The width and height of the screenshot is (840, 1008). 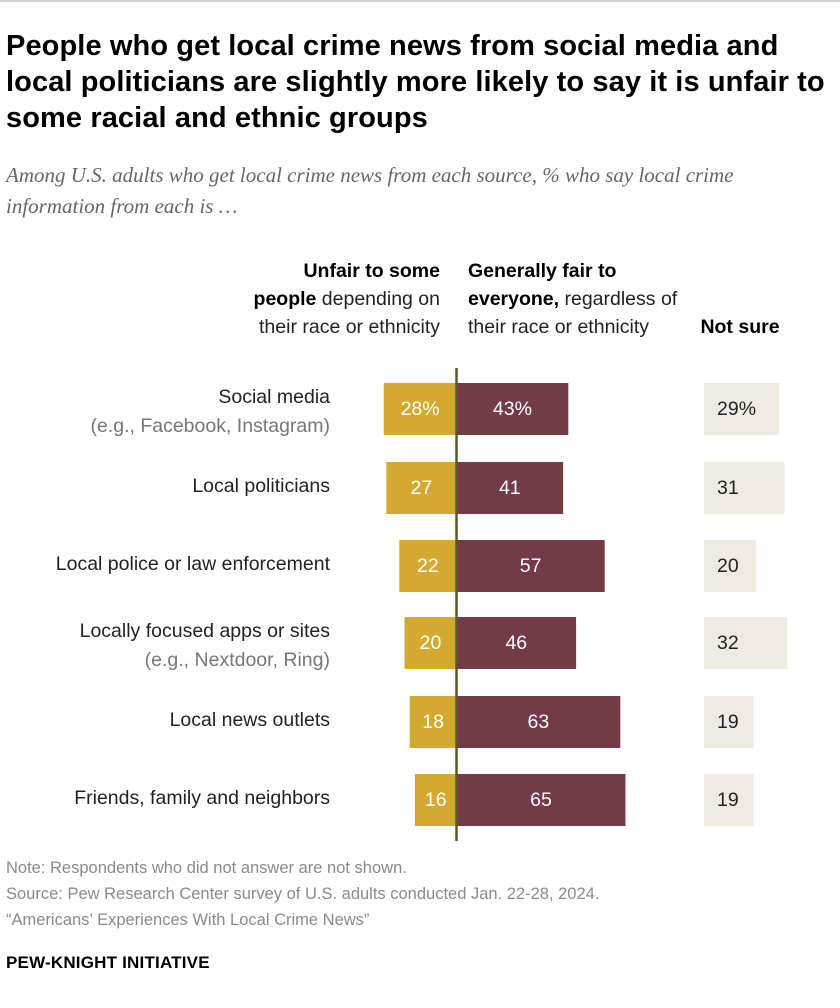 I want to click on value-label-fair: 65, so click(x=541, y=800).